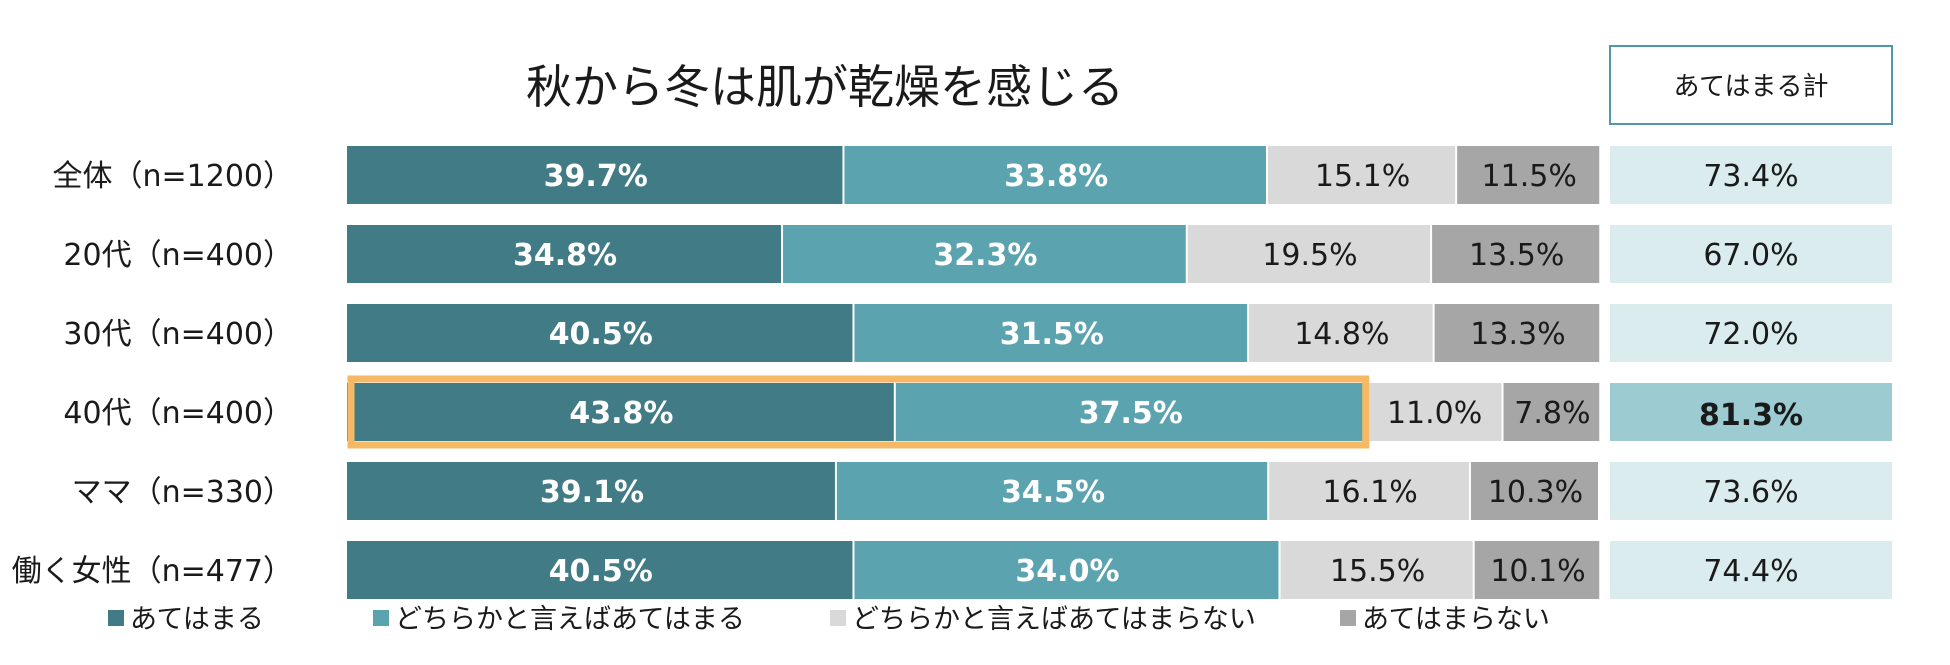  I want to click on data-label: 10.1%, so click(1537, 571).